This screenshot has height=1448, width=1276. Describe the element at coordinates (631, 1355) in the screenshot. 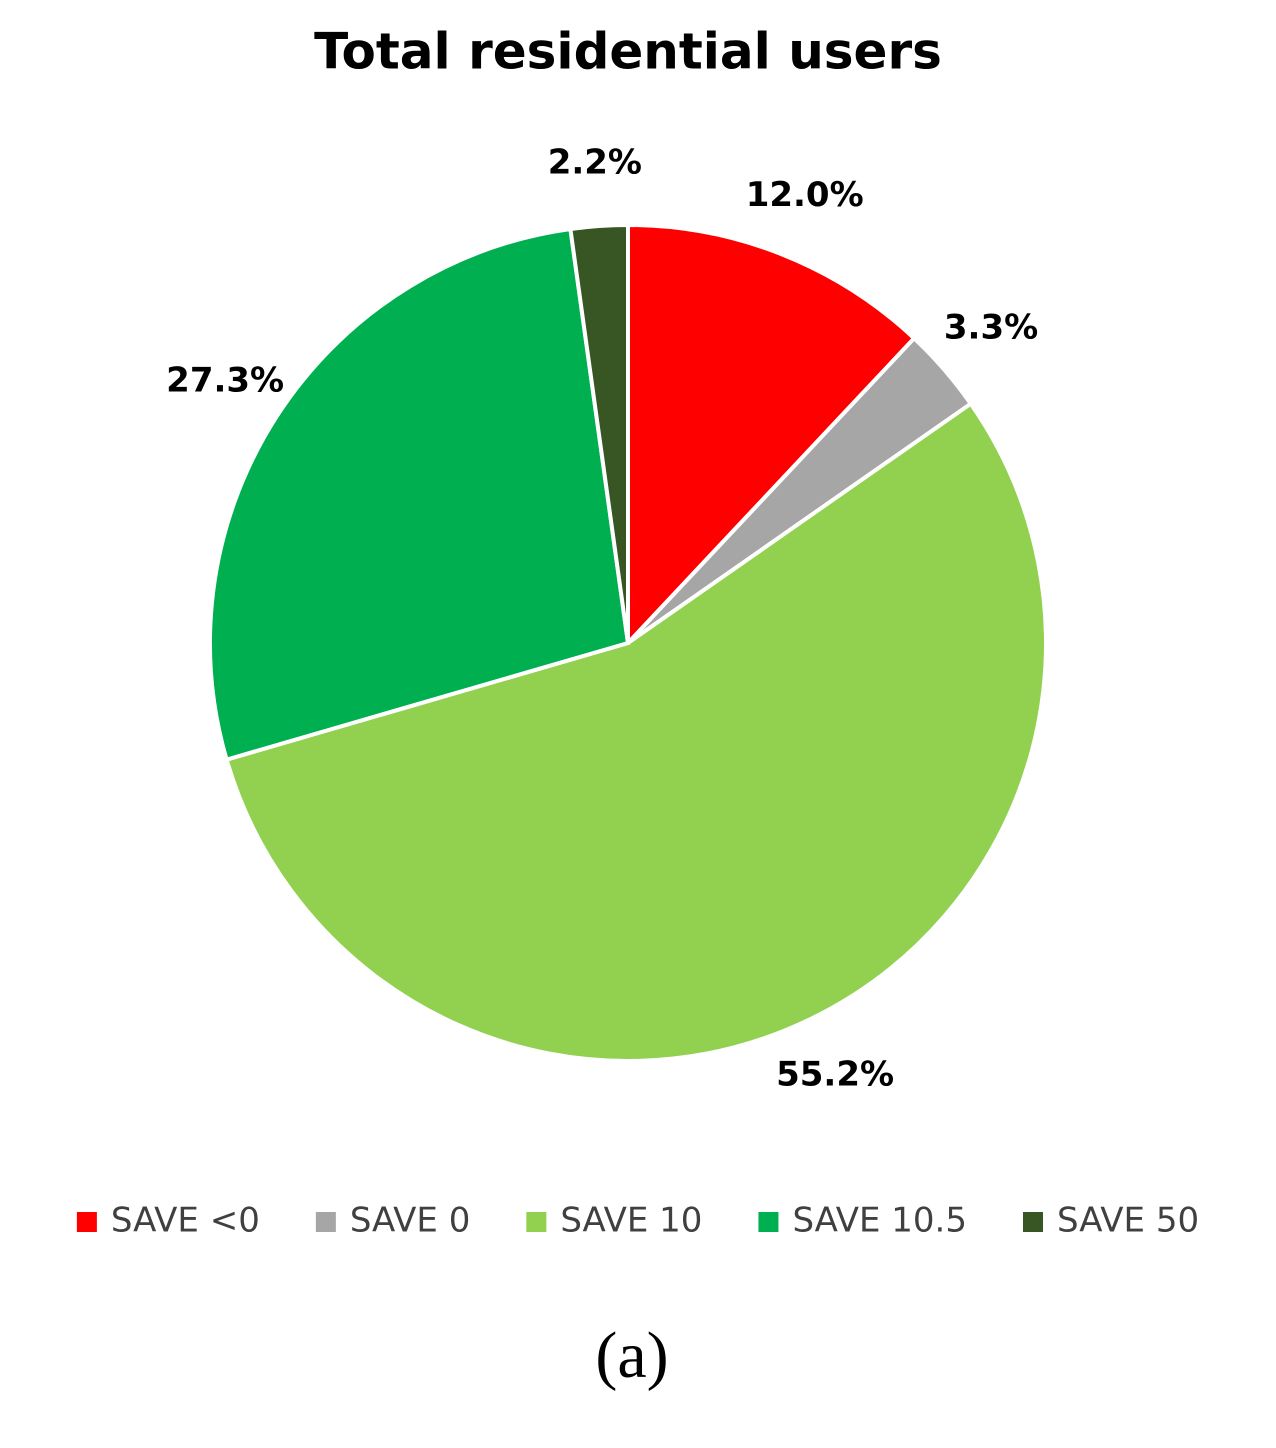

I see `caption: (a)` at that location.